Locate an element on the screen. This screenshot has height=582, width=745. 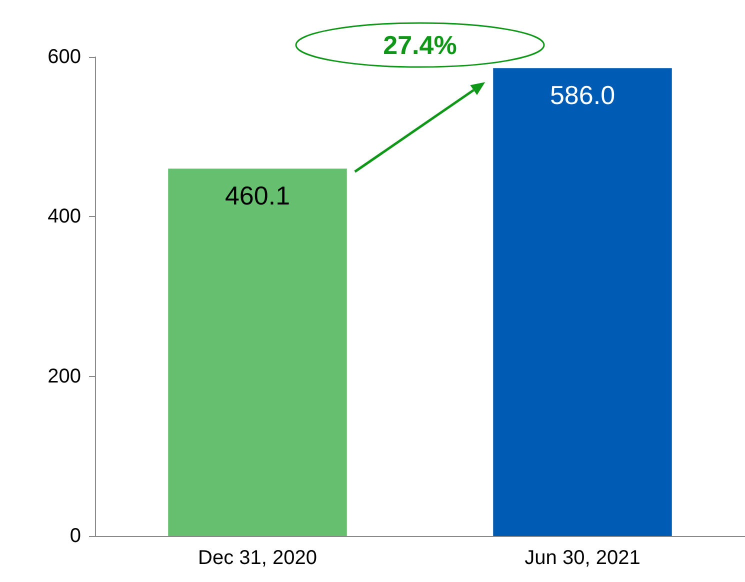
x-tick-label: Dec 31, 2020 is located at coordinates (257, 558).